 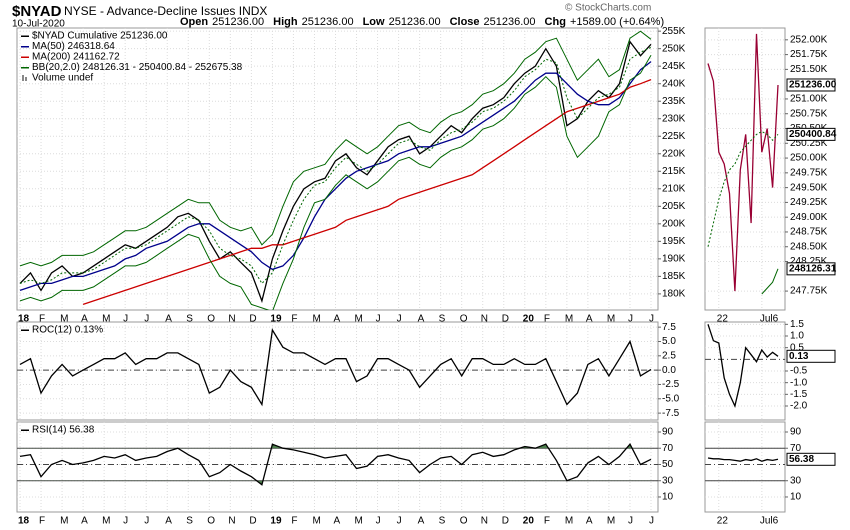 I want to click on security-name: NYSE - Advance-Decline Issues INDX, so click(x=165, y=11).